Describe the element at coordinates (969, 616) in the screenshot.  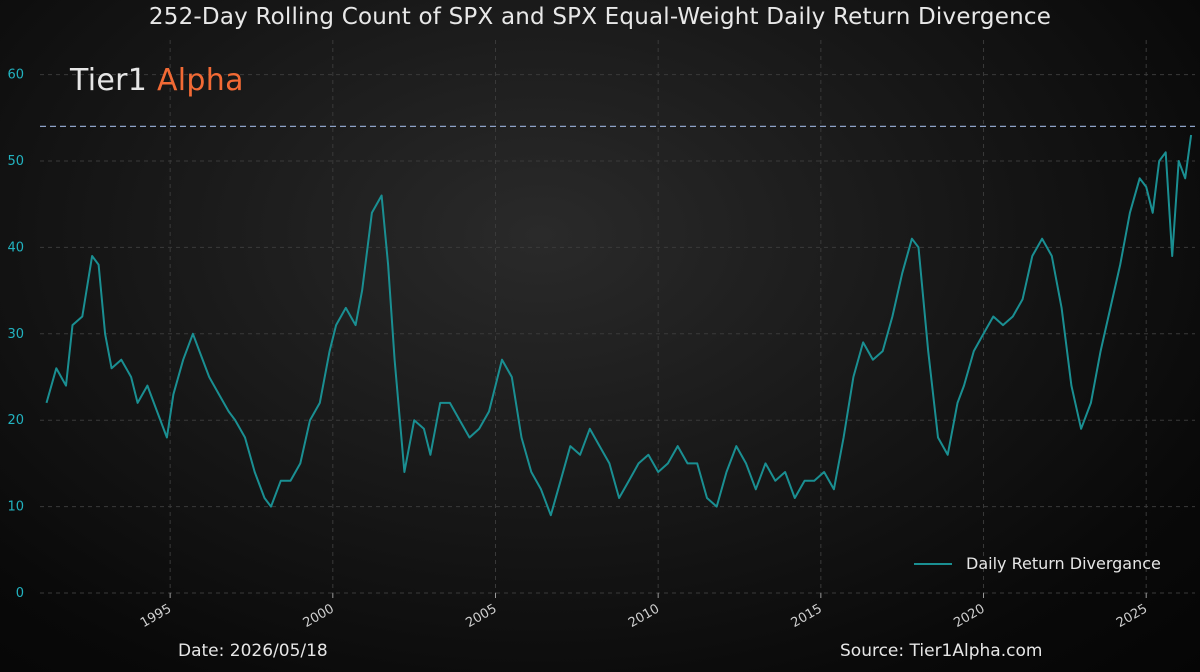
I see `x-tick-label: 2020` at that location.